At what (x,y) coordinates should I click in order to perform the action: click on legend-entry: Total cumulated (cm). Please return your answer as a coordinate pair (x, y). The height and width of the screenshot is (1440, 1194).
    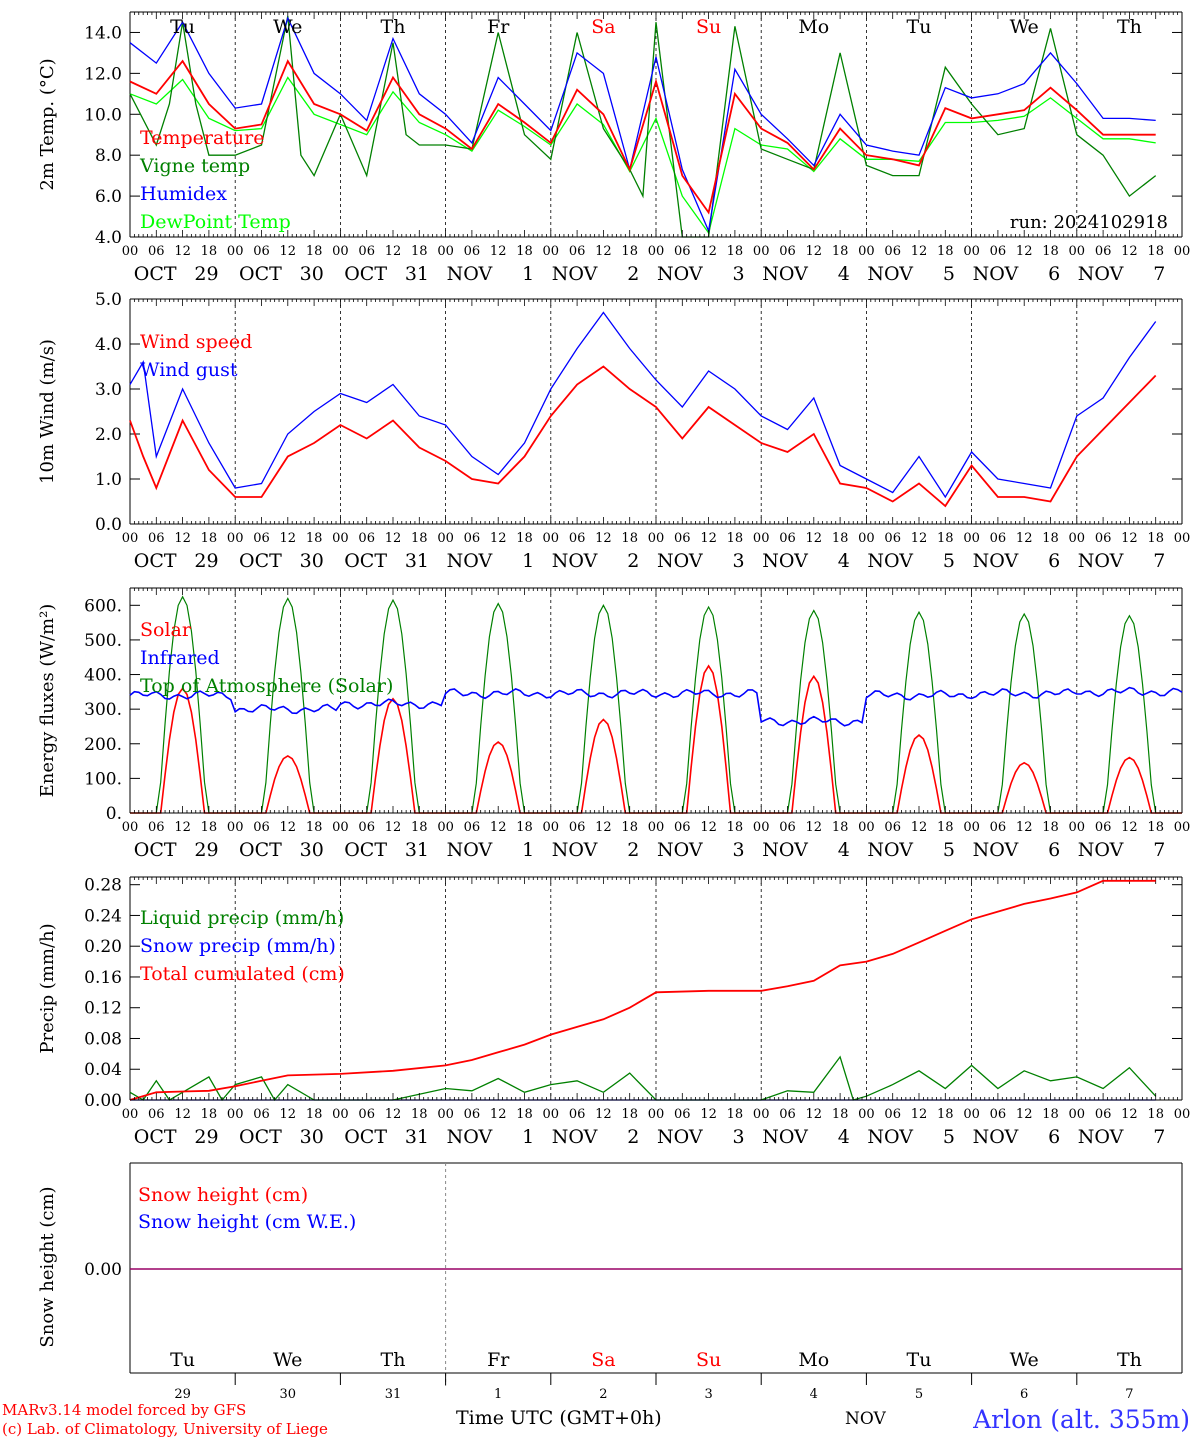
    Looking at the image, I should click on (242, 974).